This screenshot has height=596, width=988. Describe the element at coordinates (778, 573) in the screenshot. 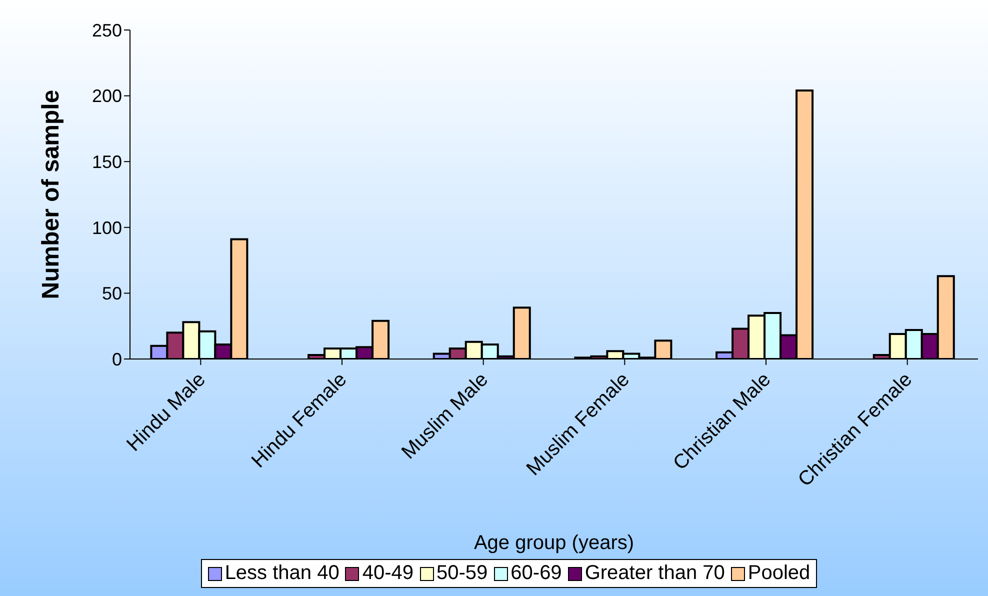

I see `legend-label: Pooled` at that location.